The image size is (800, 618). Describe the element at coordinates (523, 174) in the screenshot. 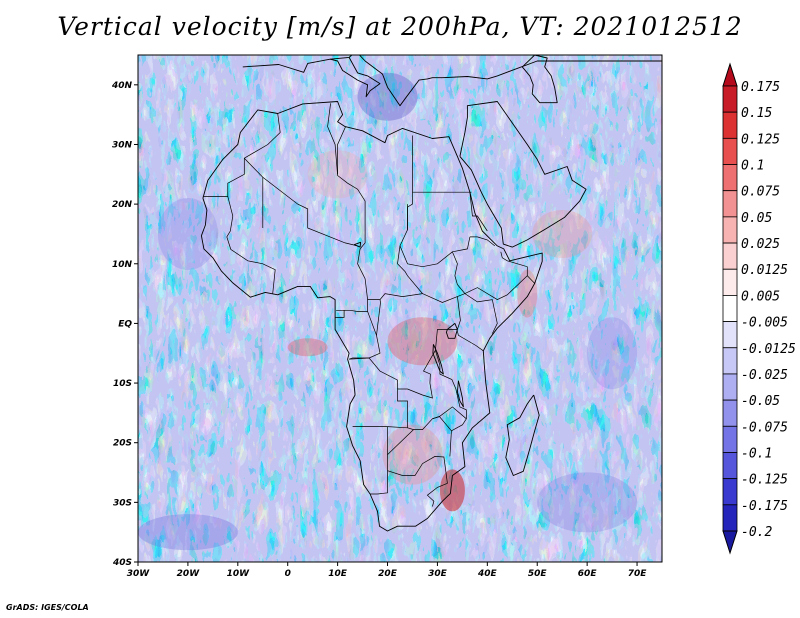

I see `arabia-coastline` at that location.